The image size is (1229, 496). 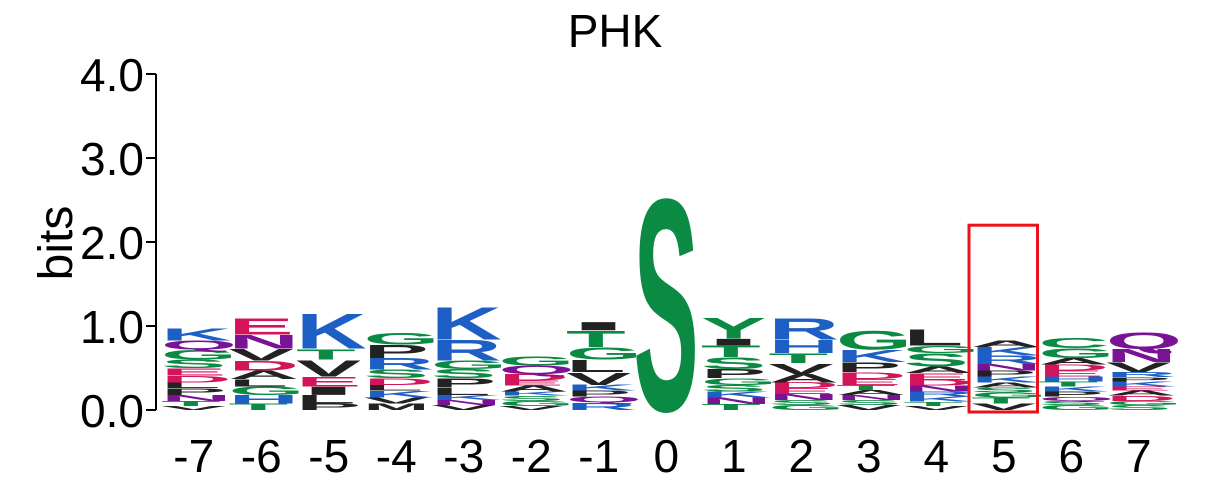 What do you see at coordinates (112, 243) in the screenshot?
I see `y-tick-label: 2.0` at bounding box center [112, 243].